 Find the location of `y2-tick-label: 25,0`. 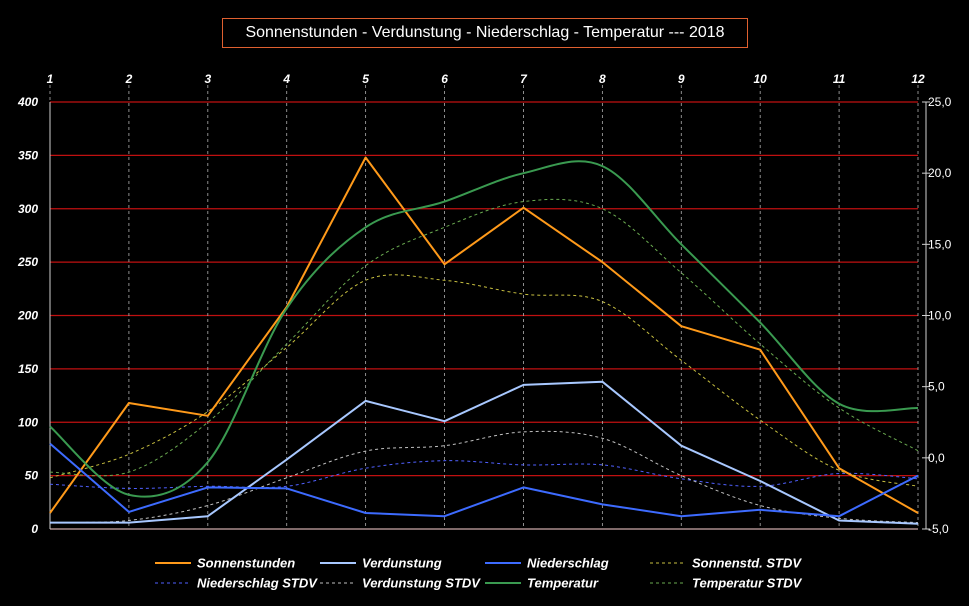

y2-tick-label: 25,0 is located at coordinates (940, 102).